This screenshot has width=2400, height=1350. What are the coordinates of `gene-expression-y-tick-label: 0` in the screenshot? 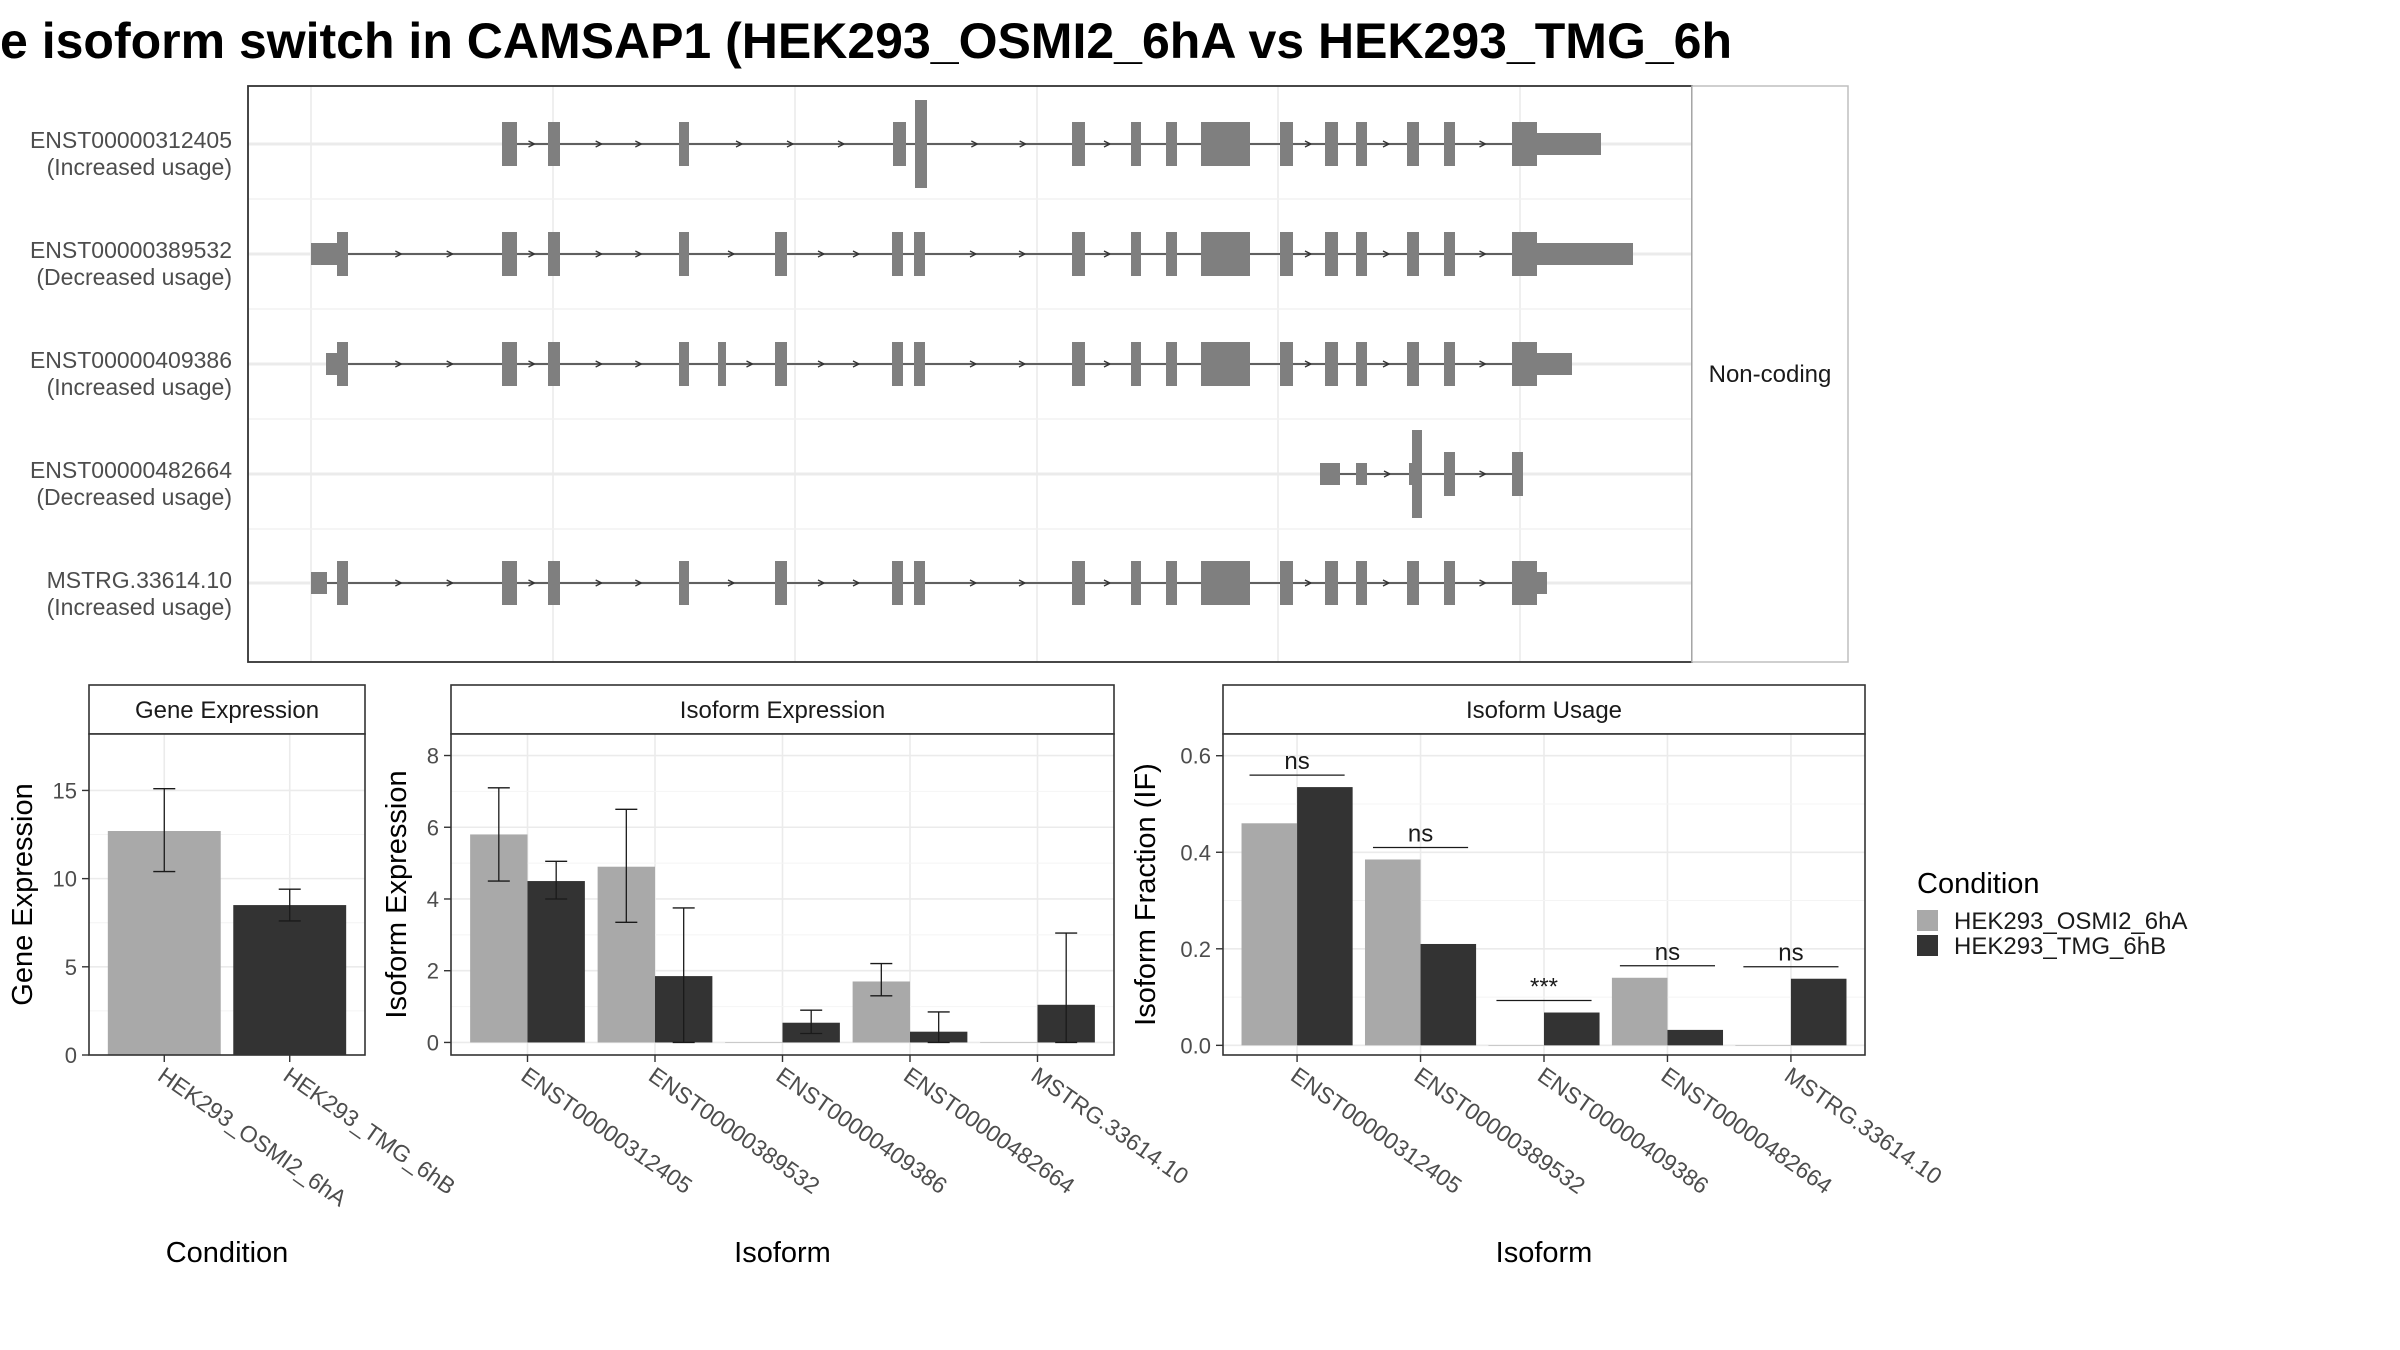 It's located at (71, 1055).